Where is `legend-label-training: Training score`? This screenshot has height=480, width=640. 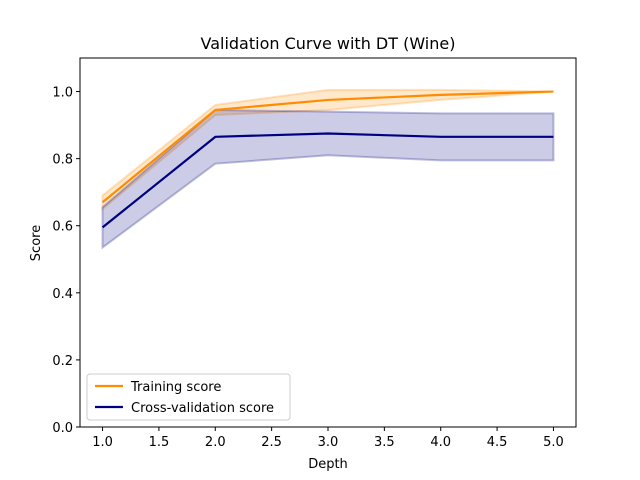 legend-label-training: Training score is located at coordinates (175, 387).